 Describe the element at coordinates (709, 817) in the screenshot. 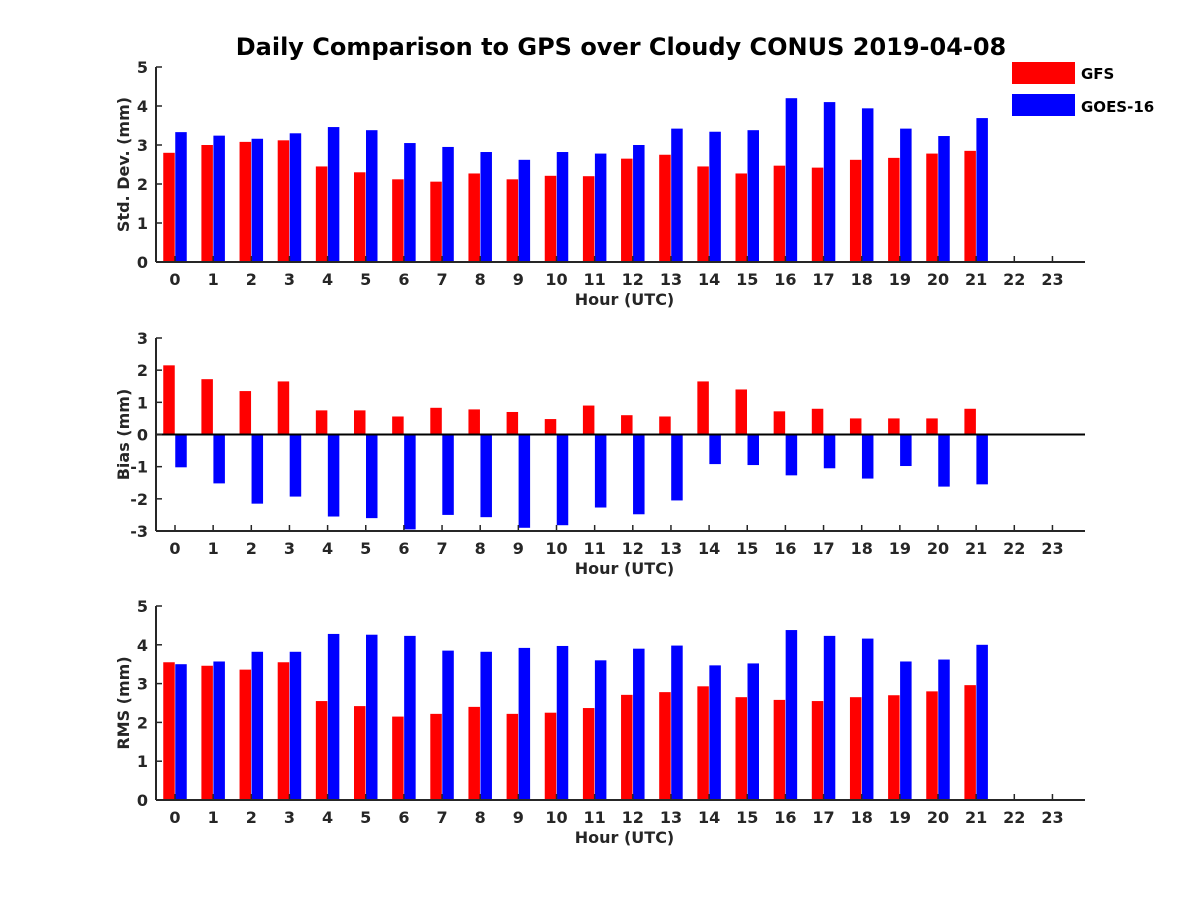

I see `x-tick-label: 14` at that location.